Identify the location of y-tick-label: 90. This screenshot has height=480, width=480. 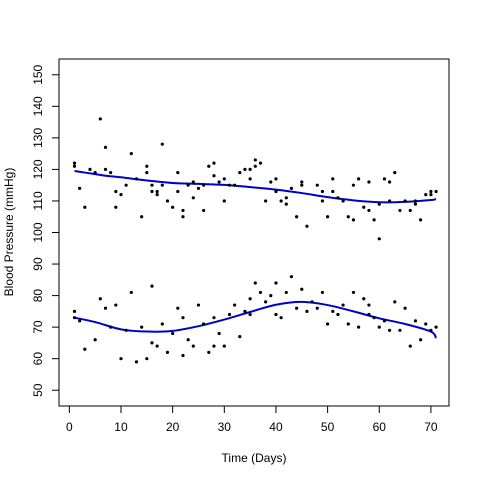
(38, 264).